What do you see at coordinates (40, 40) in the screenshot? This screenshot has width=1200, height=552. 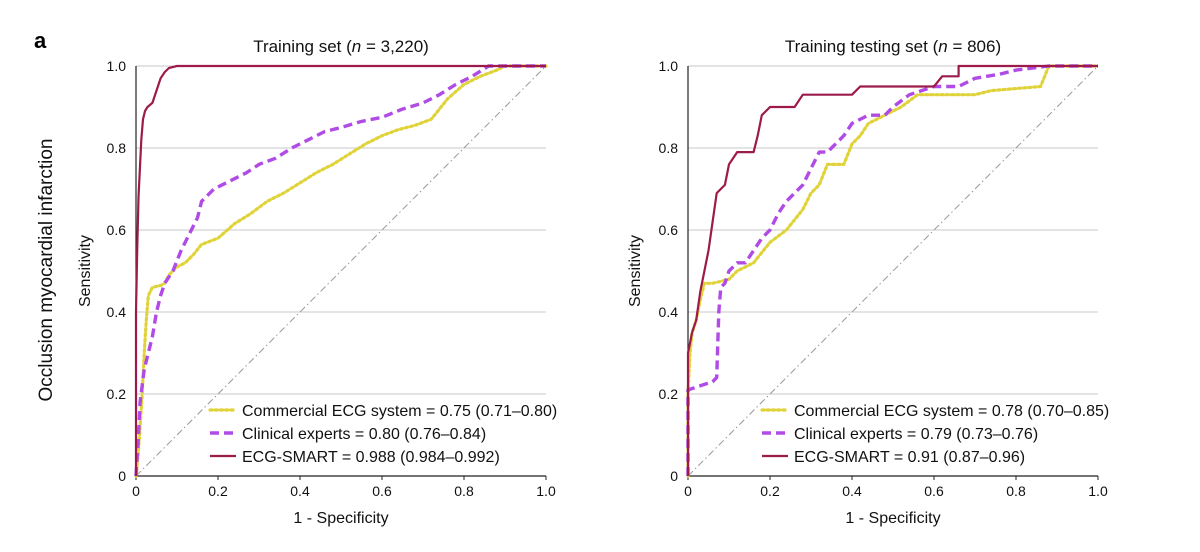 I see `panel-label: a` at bounding box center [40, 40].